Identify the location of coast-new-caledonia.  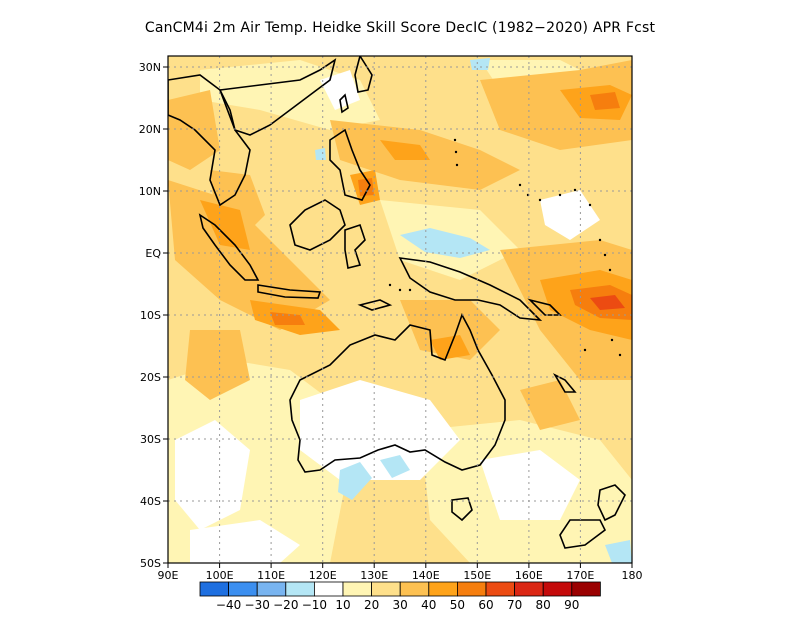
(564, 383).